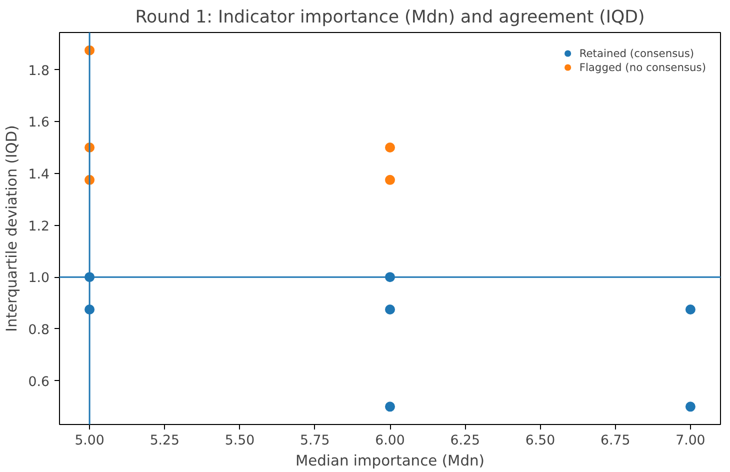 The image size is (730, 472). Describe the element at coordinates (540, 441) in the screenshot. I see `x-tick-label: 6.50` at that location.